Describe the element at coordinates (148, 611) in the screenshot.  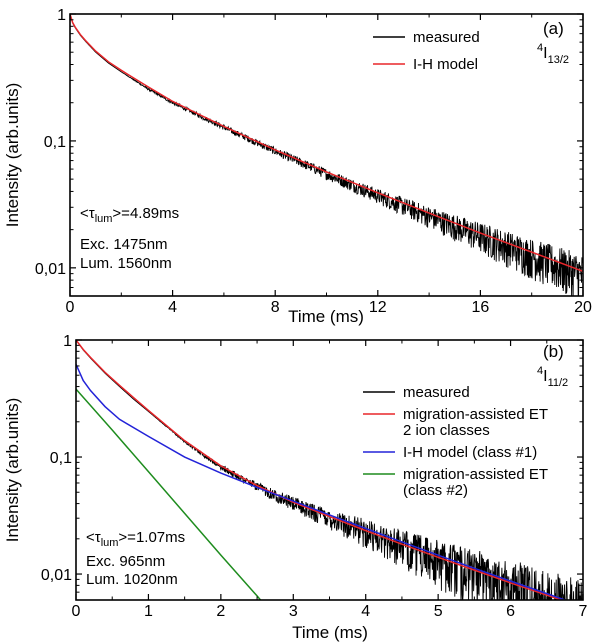
I see `x-tick-label: 1` at that location.